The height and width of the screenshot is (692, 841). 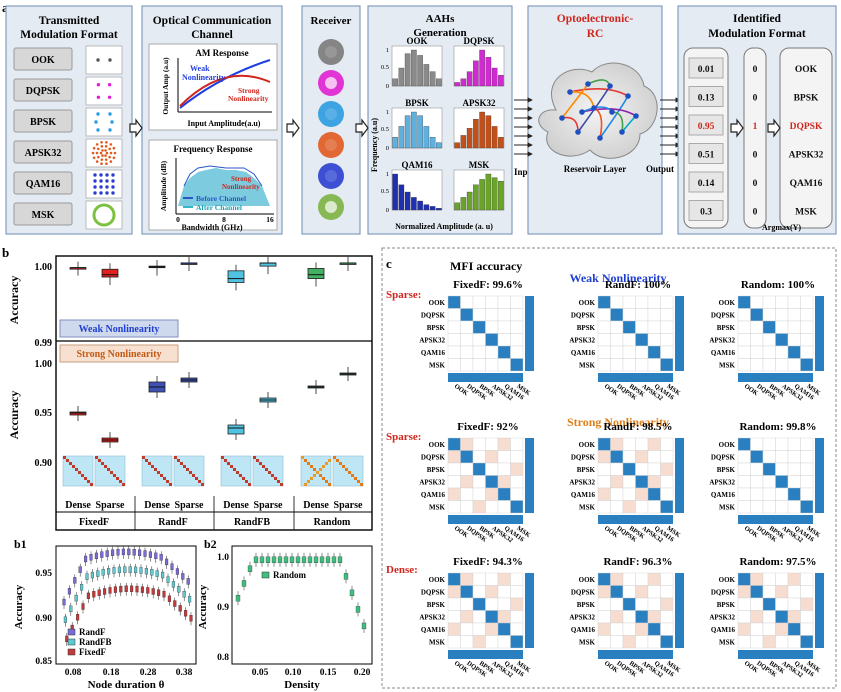 What do you see at coordinates (165, 86) in the screenshot?
I see `am-ylabel: Output Amp (a.u)` at bounding box center [165, 86].